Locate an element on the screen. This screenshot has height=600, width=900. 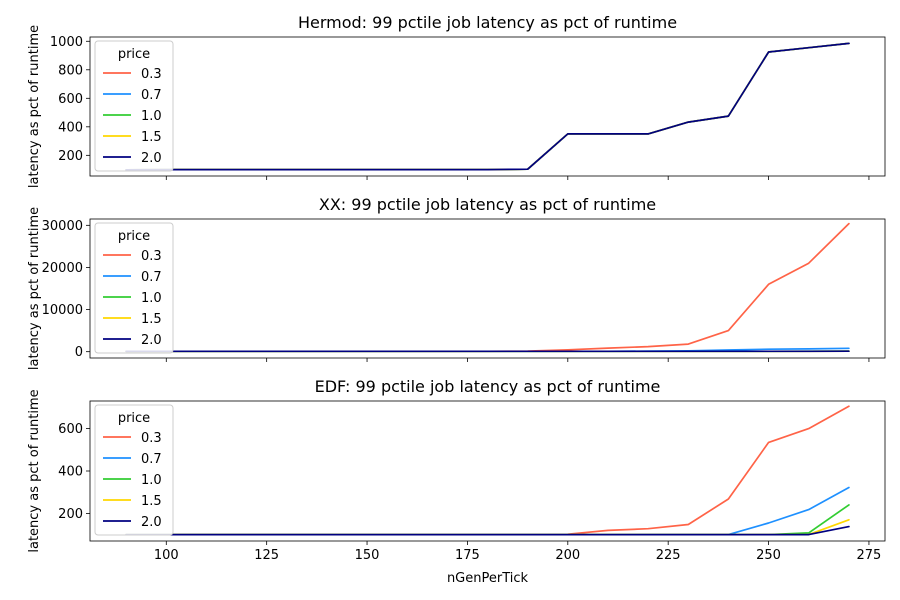
x-tick-label: 250 is located at coordinates (768, 555).